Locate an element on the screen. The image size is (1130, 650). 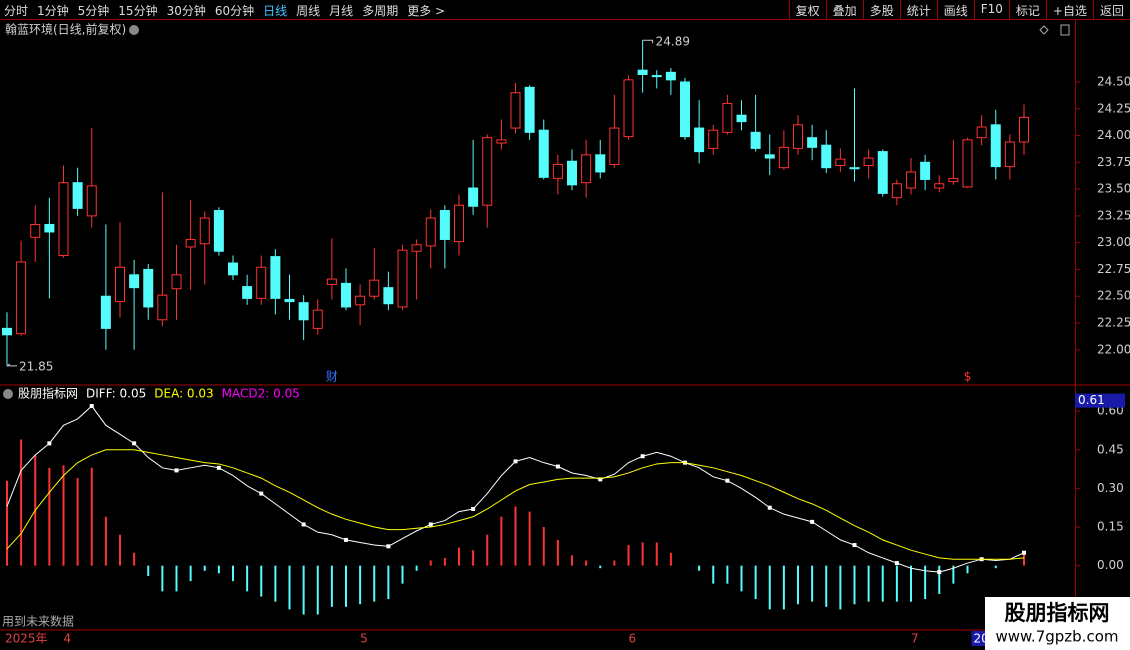
period-tab: 5分钟 is located at coordinates (93, 11).